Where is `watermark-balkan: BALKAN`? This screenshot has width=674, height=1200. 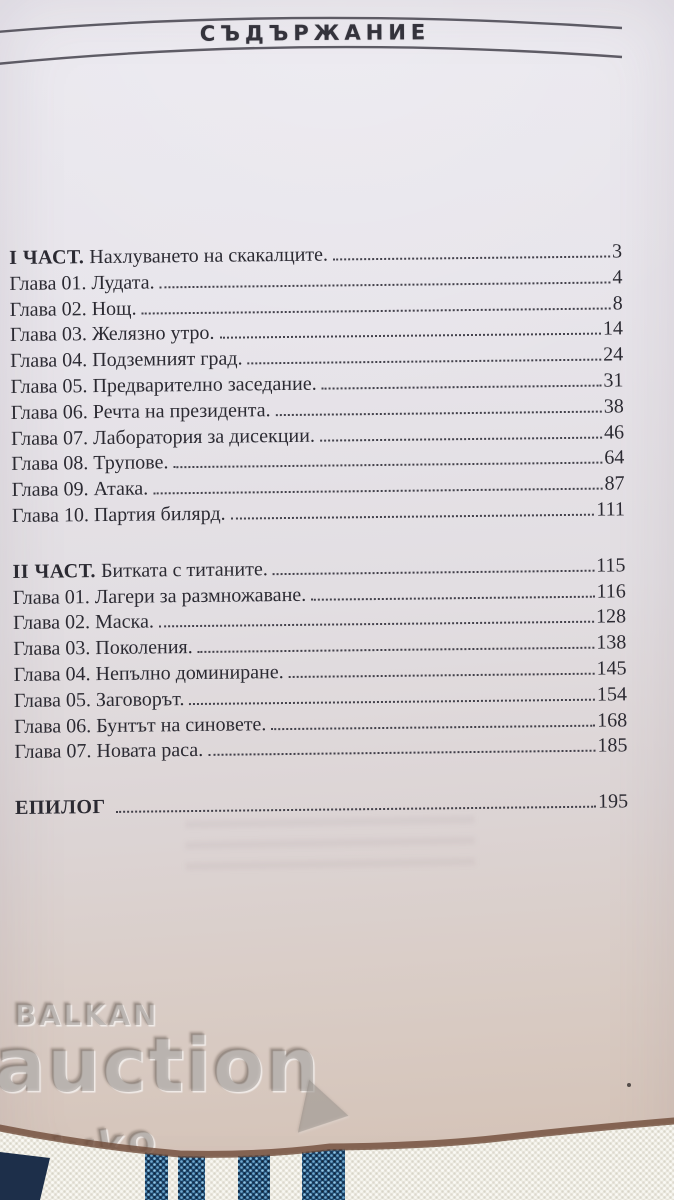 watermark-balkan: BALKAN is located at coordinates (86, 1015).